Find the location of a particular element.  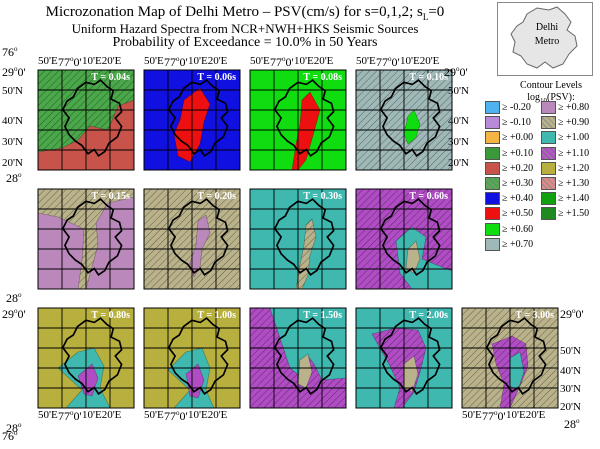

delhi-metro-inset-map: Delhi Metro is located at coordinates (545, 39).